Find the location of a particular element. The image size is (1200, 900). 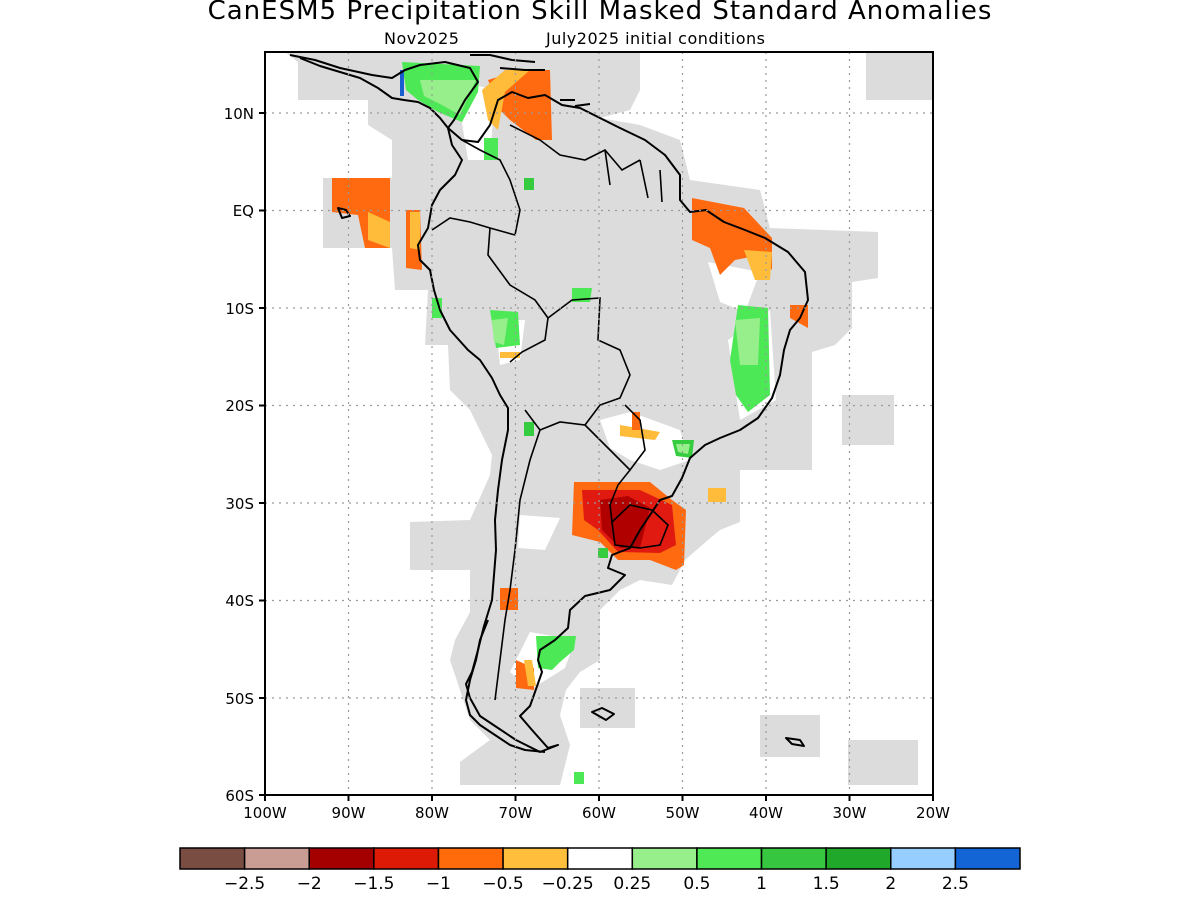

galapagos is located at coordinates (344, 213).